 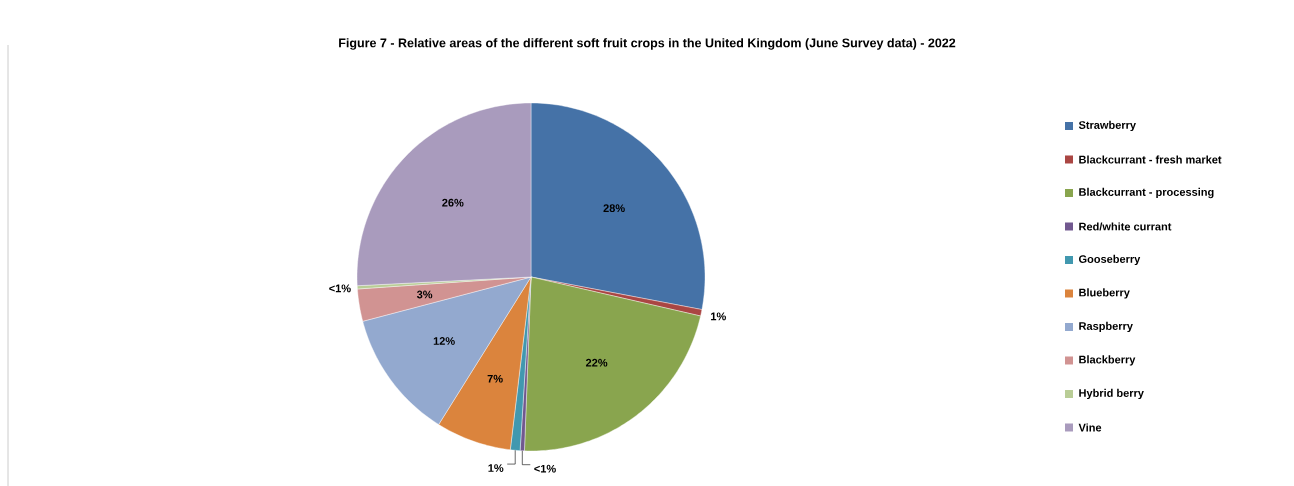 What do you see at coordinates (1104, 293) in the screenshot?
I see `legend-label: Blueberry` at bounding box center [1104, 293].